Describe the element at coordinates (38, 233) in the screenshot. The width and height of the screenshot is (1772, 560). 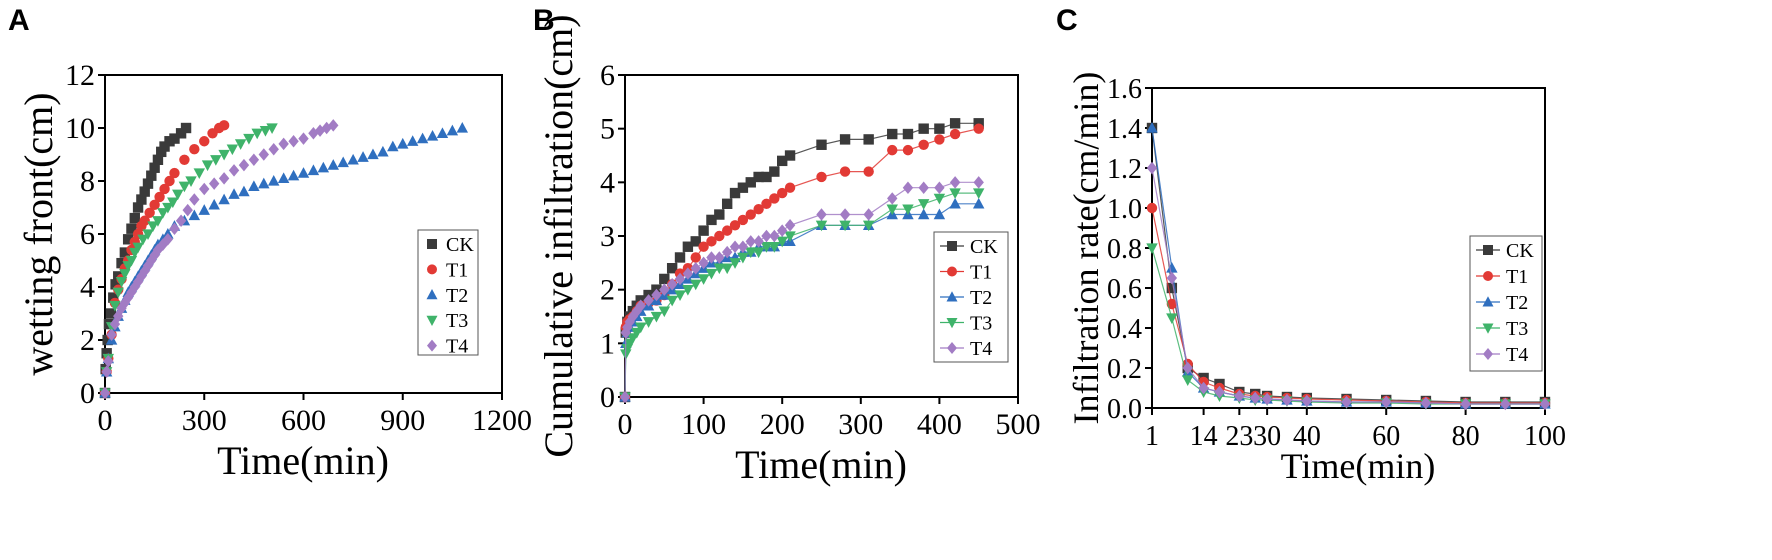
I see `y-axis-title: wetting front(cm)` at that location.